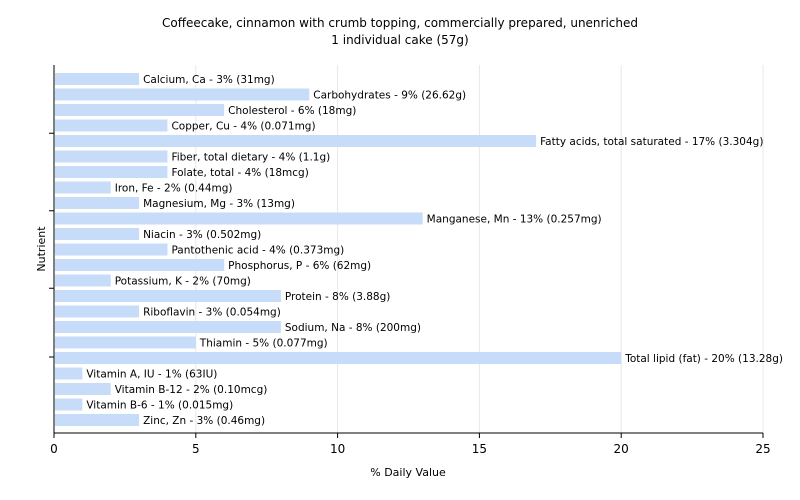 This screenshot has width=800, height=500. What do you see at coordinates (174, 189) in the screenshot?
I see `bar-label: Iron, Fe - 2% (0.44mg)` at bounding box center [174, 189].